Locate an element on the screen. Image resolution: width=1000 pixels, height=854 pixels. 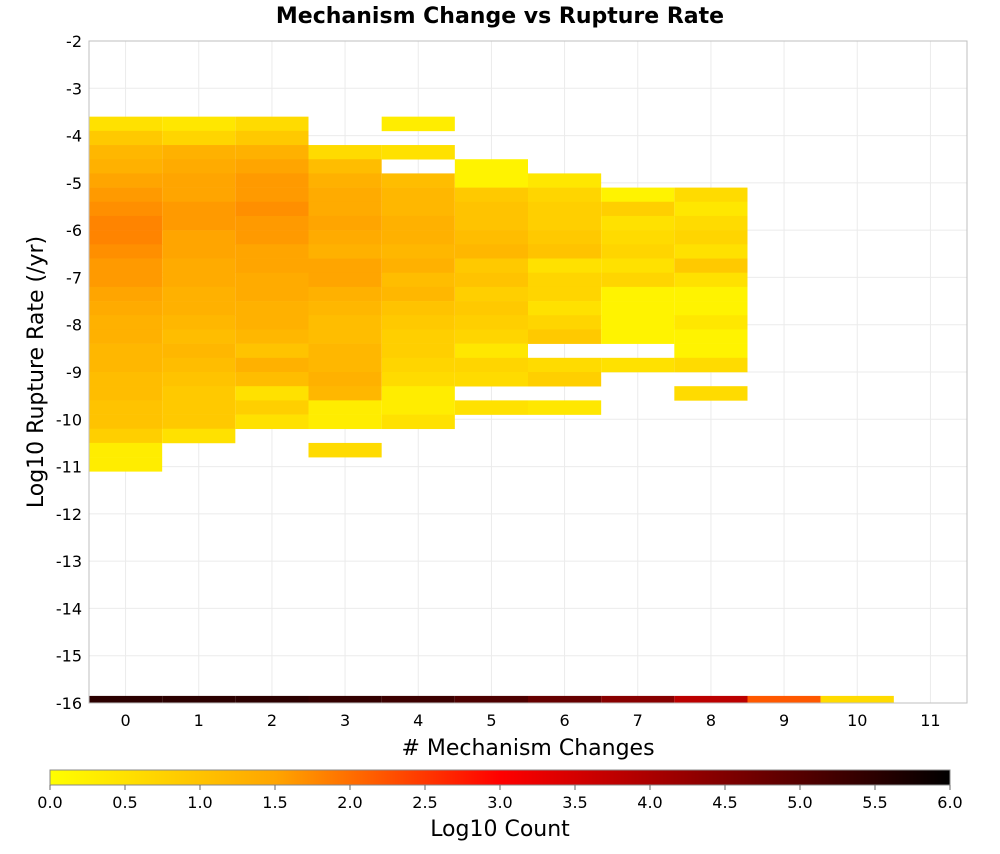
y-tick-label: -6 is located at coordinates (74, 230).